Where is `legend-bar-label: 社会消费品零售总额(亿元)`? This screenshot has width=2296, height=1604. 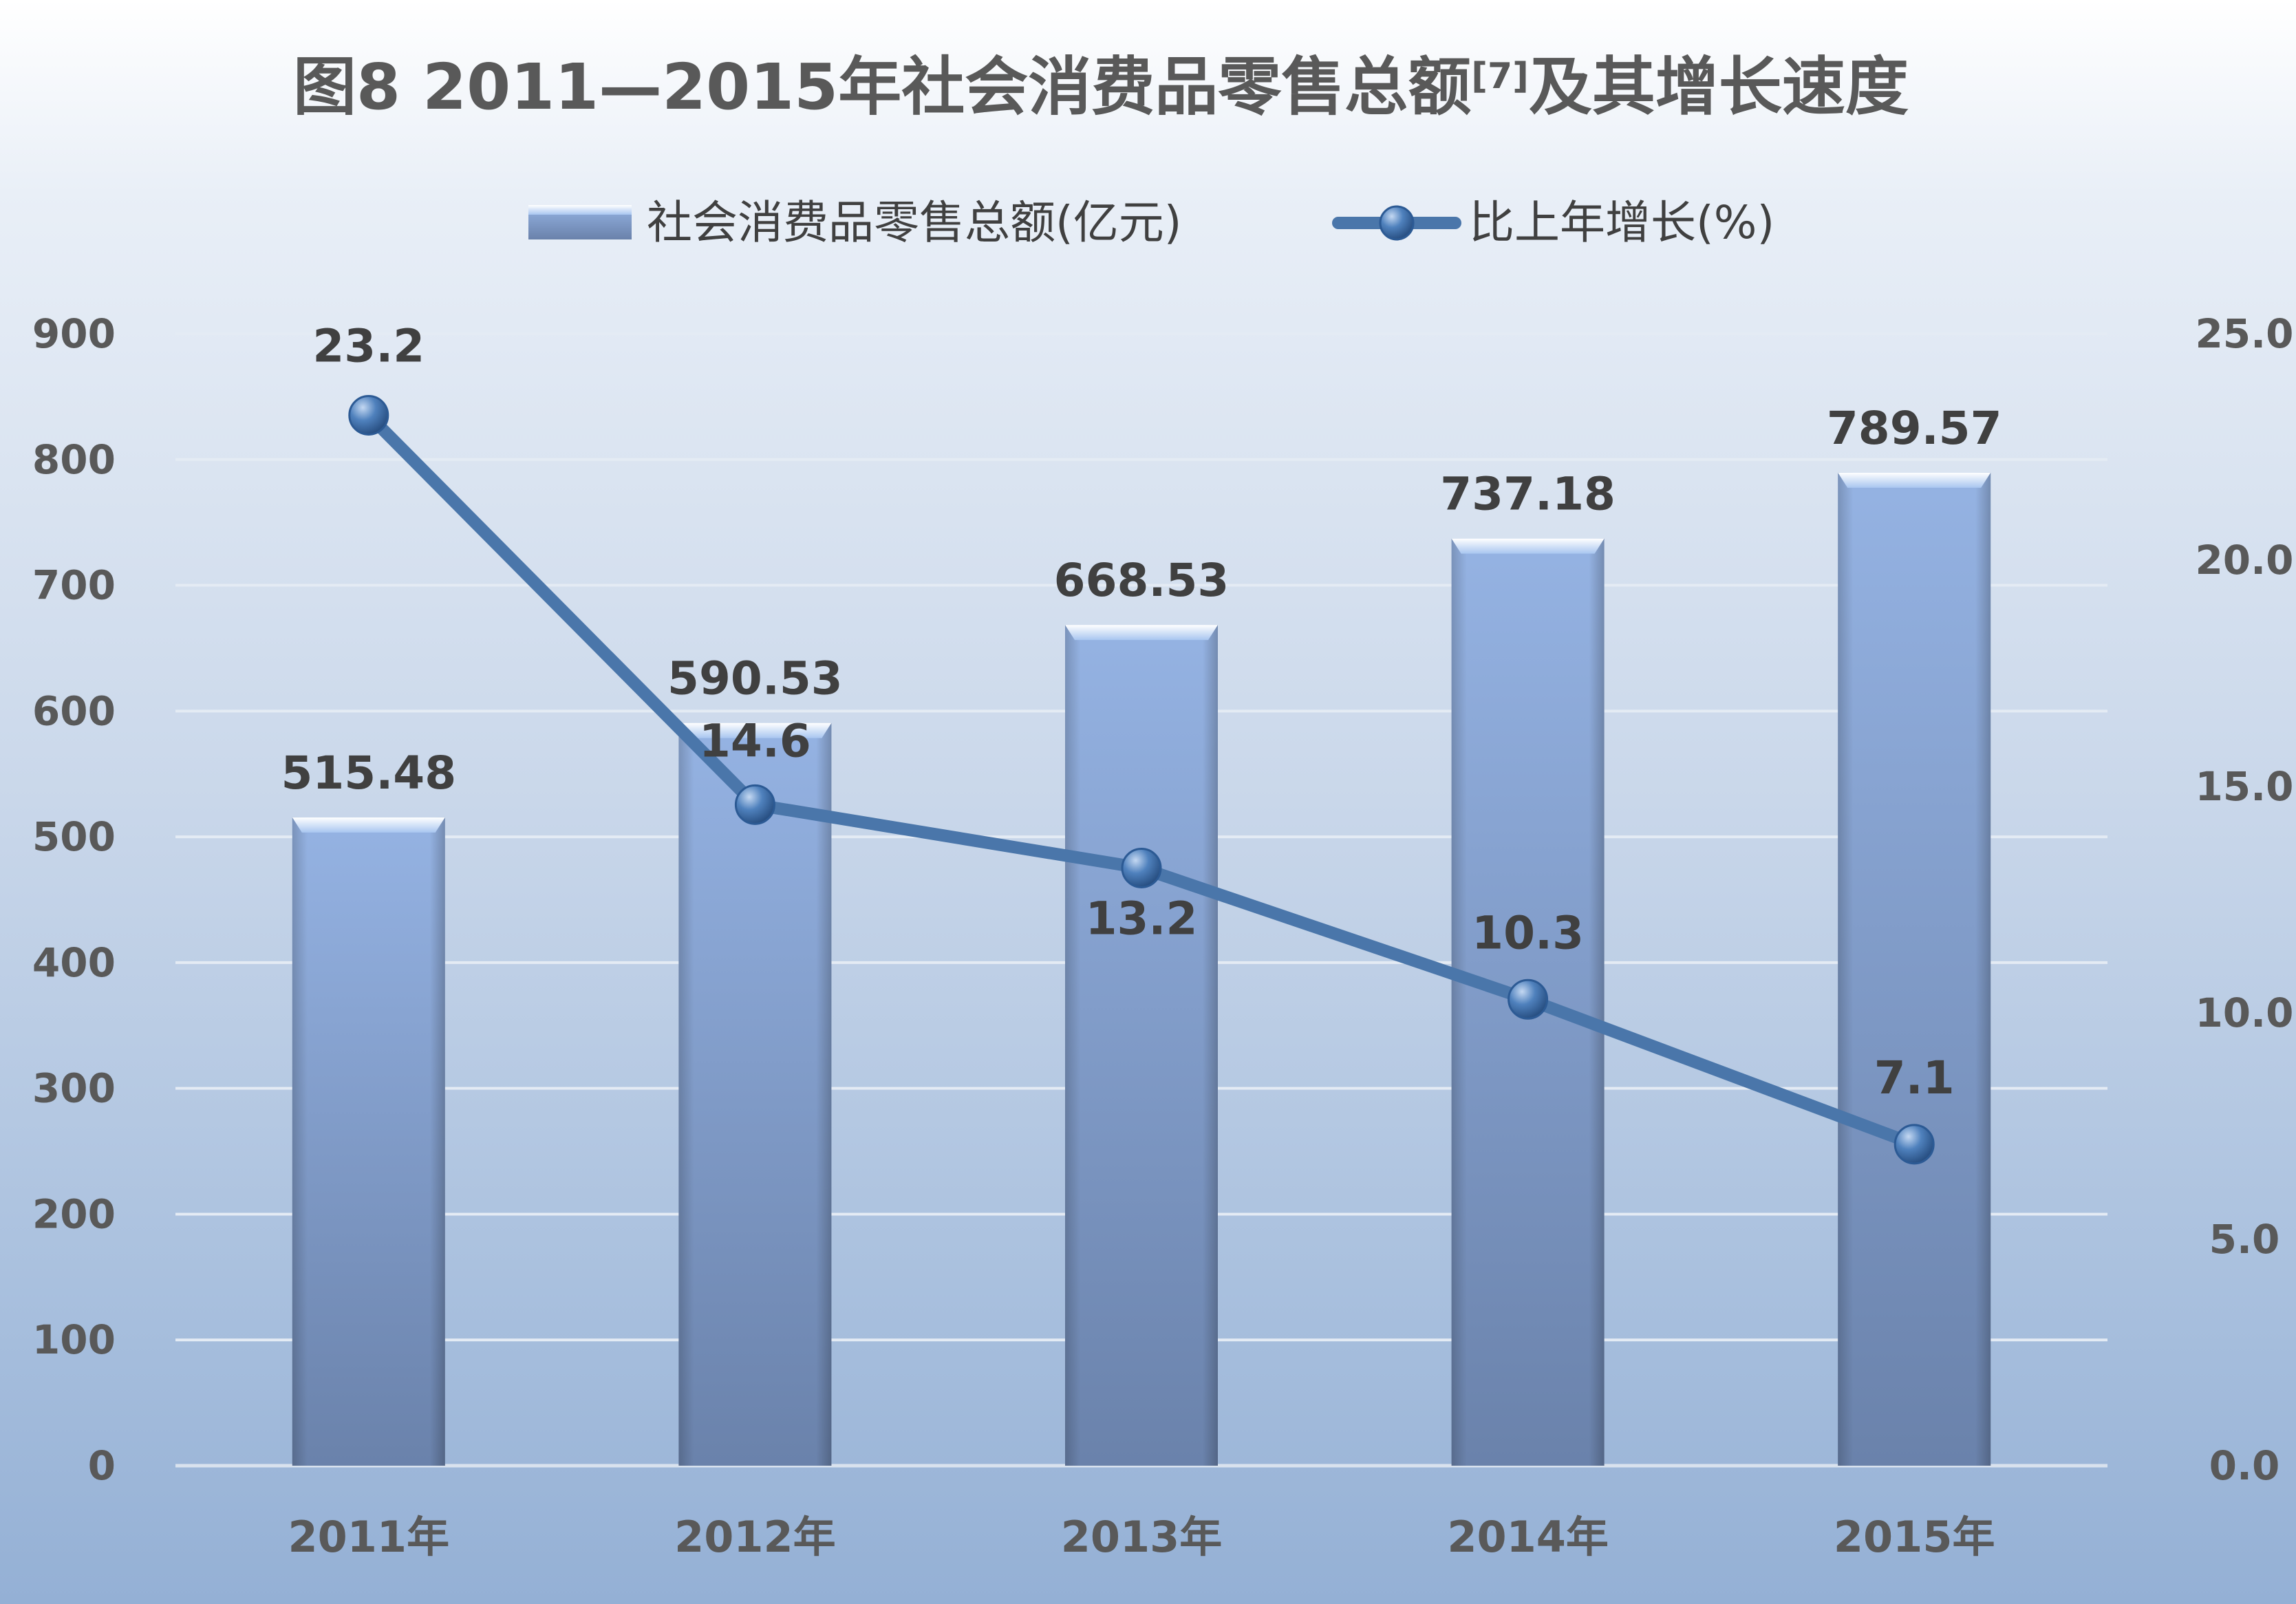 legend-bar-label: 社会消费品零售总额(亿元) is located at coordinates (914, 222).